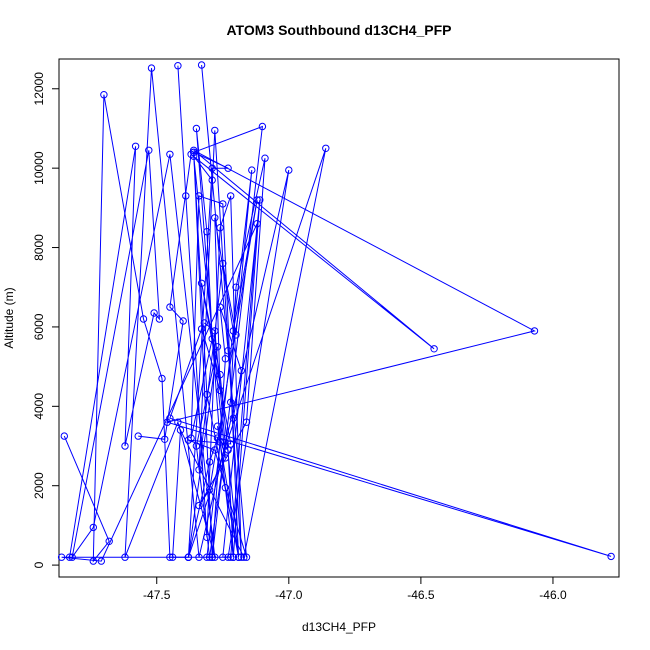  I want to click on x-tick-label: -46.5, so click(421, 595).